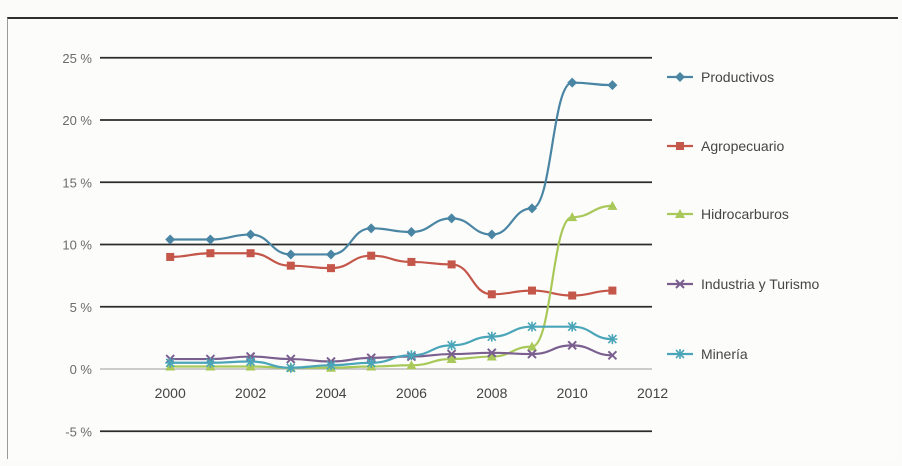 Image resolution: width=902 pixels, height=466 pixels. I want to click on y-tick-label: -5 %, so click(78, 431).